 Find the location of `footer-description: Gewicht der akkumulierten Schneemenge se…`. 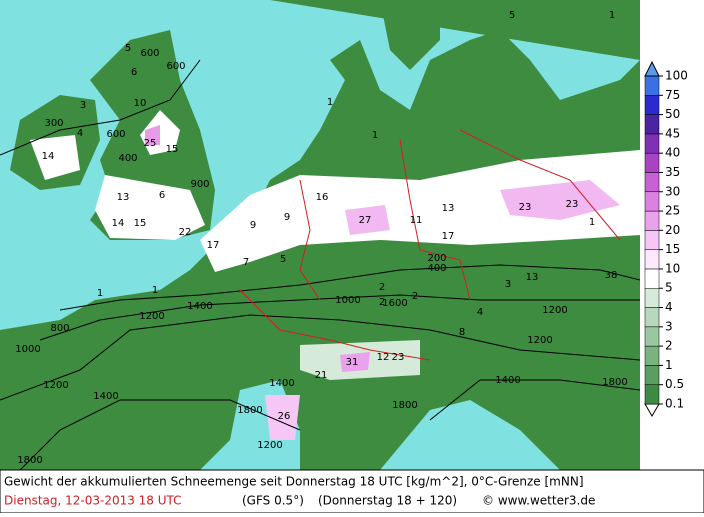

footer-description: Gewicht der akkumulierten Schneemenge se… is located at coordinates (294, 482).